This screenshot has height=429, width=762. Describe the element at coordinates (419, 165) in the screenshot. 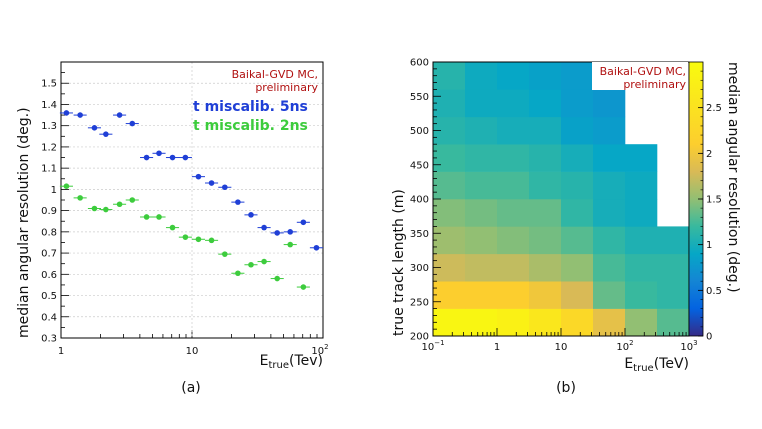

I see `y-tick-label: 450` at that location.